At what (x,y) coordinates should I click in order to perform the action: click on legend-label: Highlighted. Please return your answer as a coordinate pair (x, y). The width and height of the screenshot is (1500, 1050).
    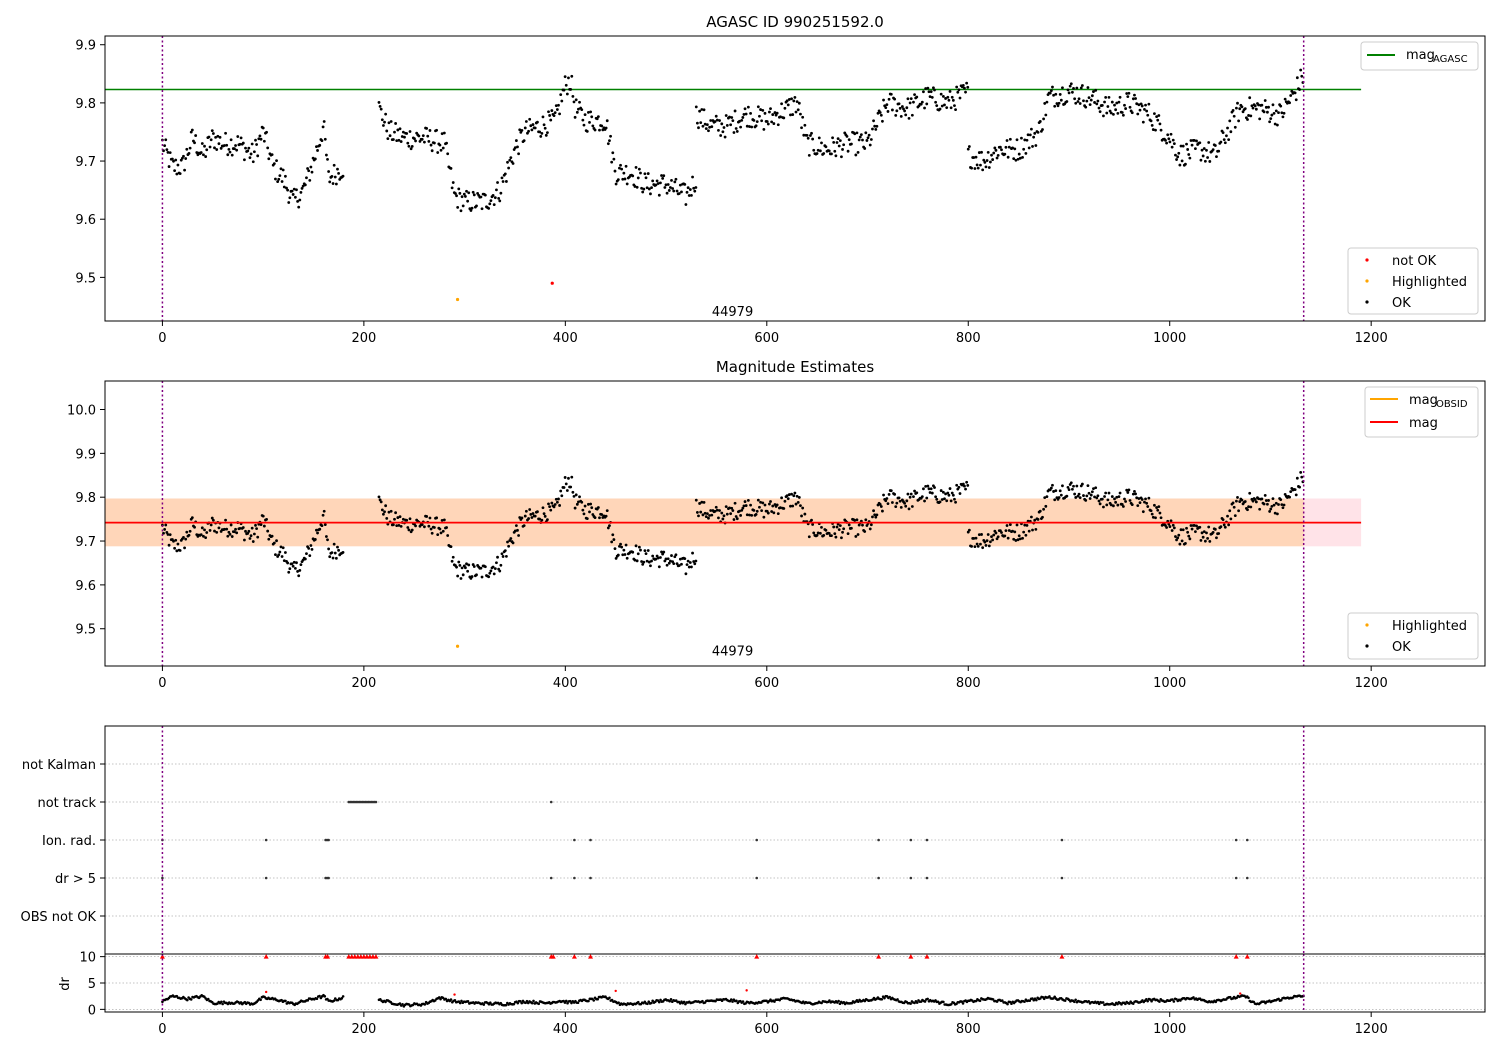
    Looking at the image, I should click on (1429, 282).